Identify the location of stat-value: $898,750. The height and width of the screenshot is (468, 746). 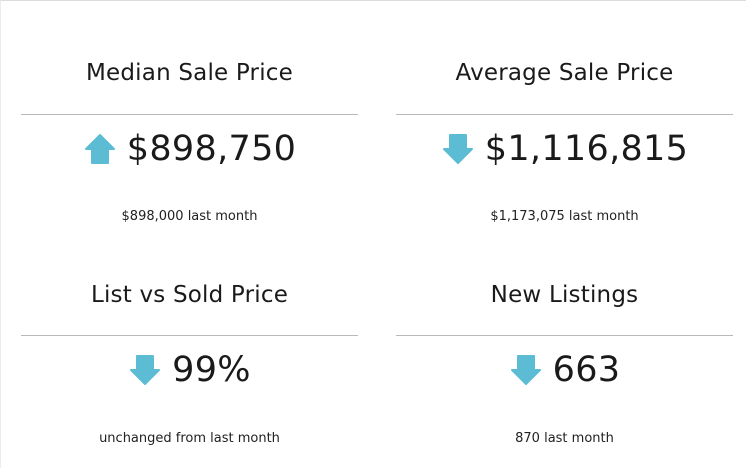
(211, 149).